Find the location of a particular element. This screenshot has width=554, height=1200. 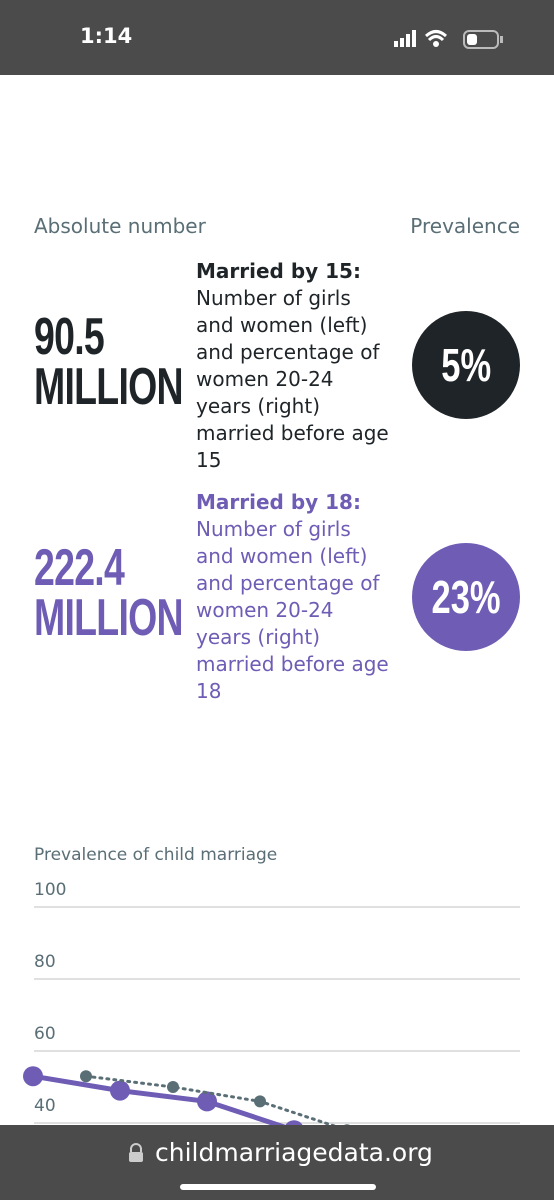

header-right: Prevalence is located at coordinates (465, 226).